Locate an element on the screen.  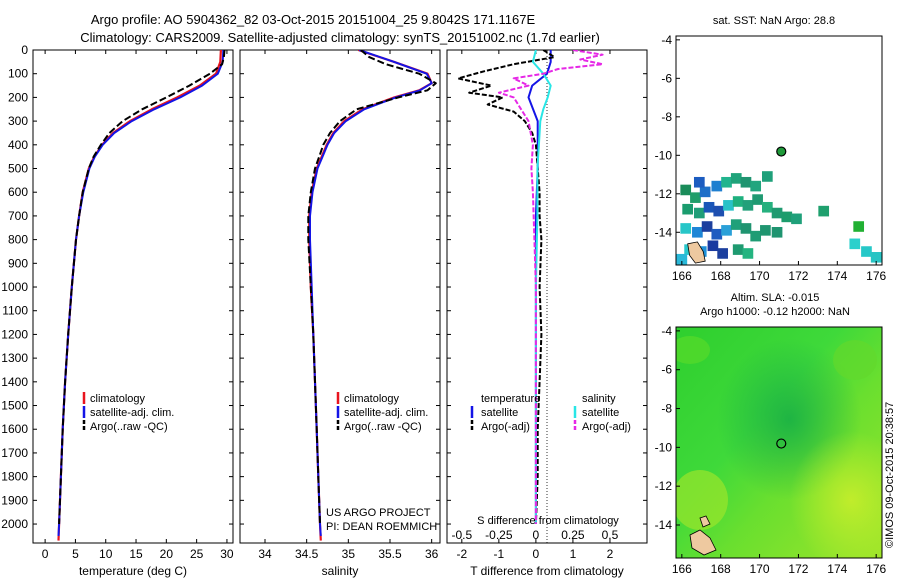
sla-field-patch is located at coordinates (855, 360).